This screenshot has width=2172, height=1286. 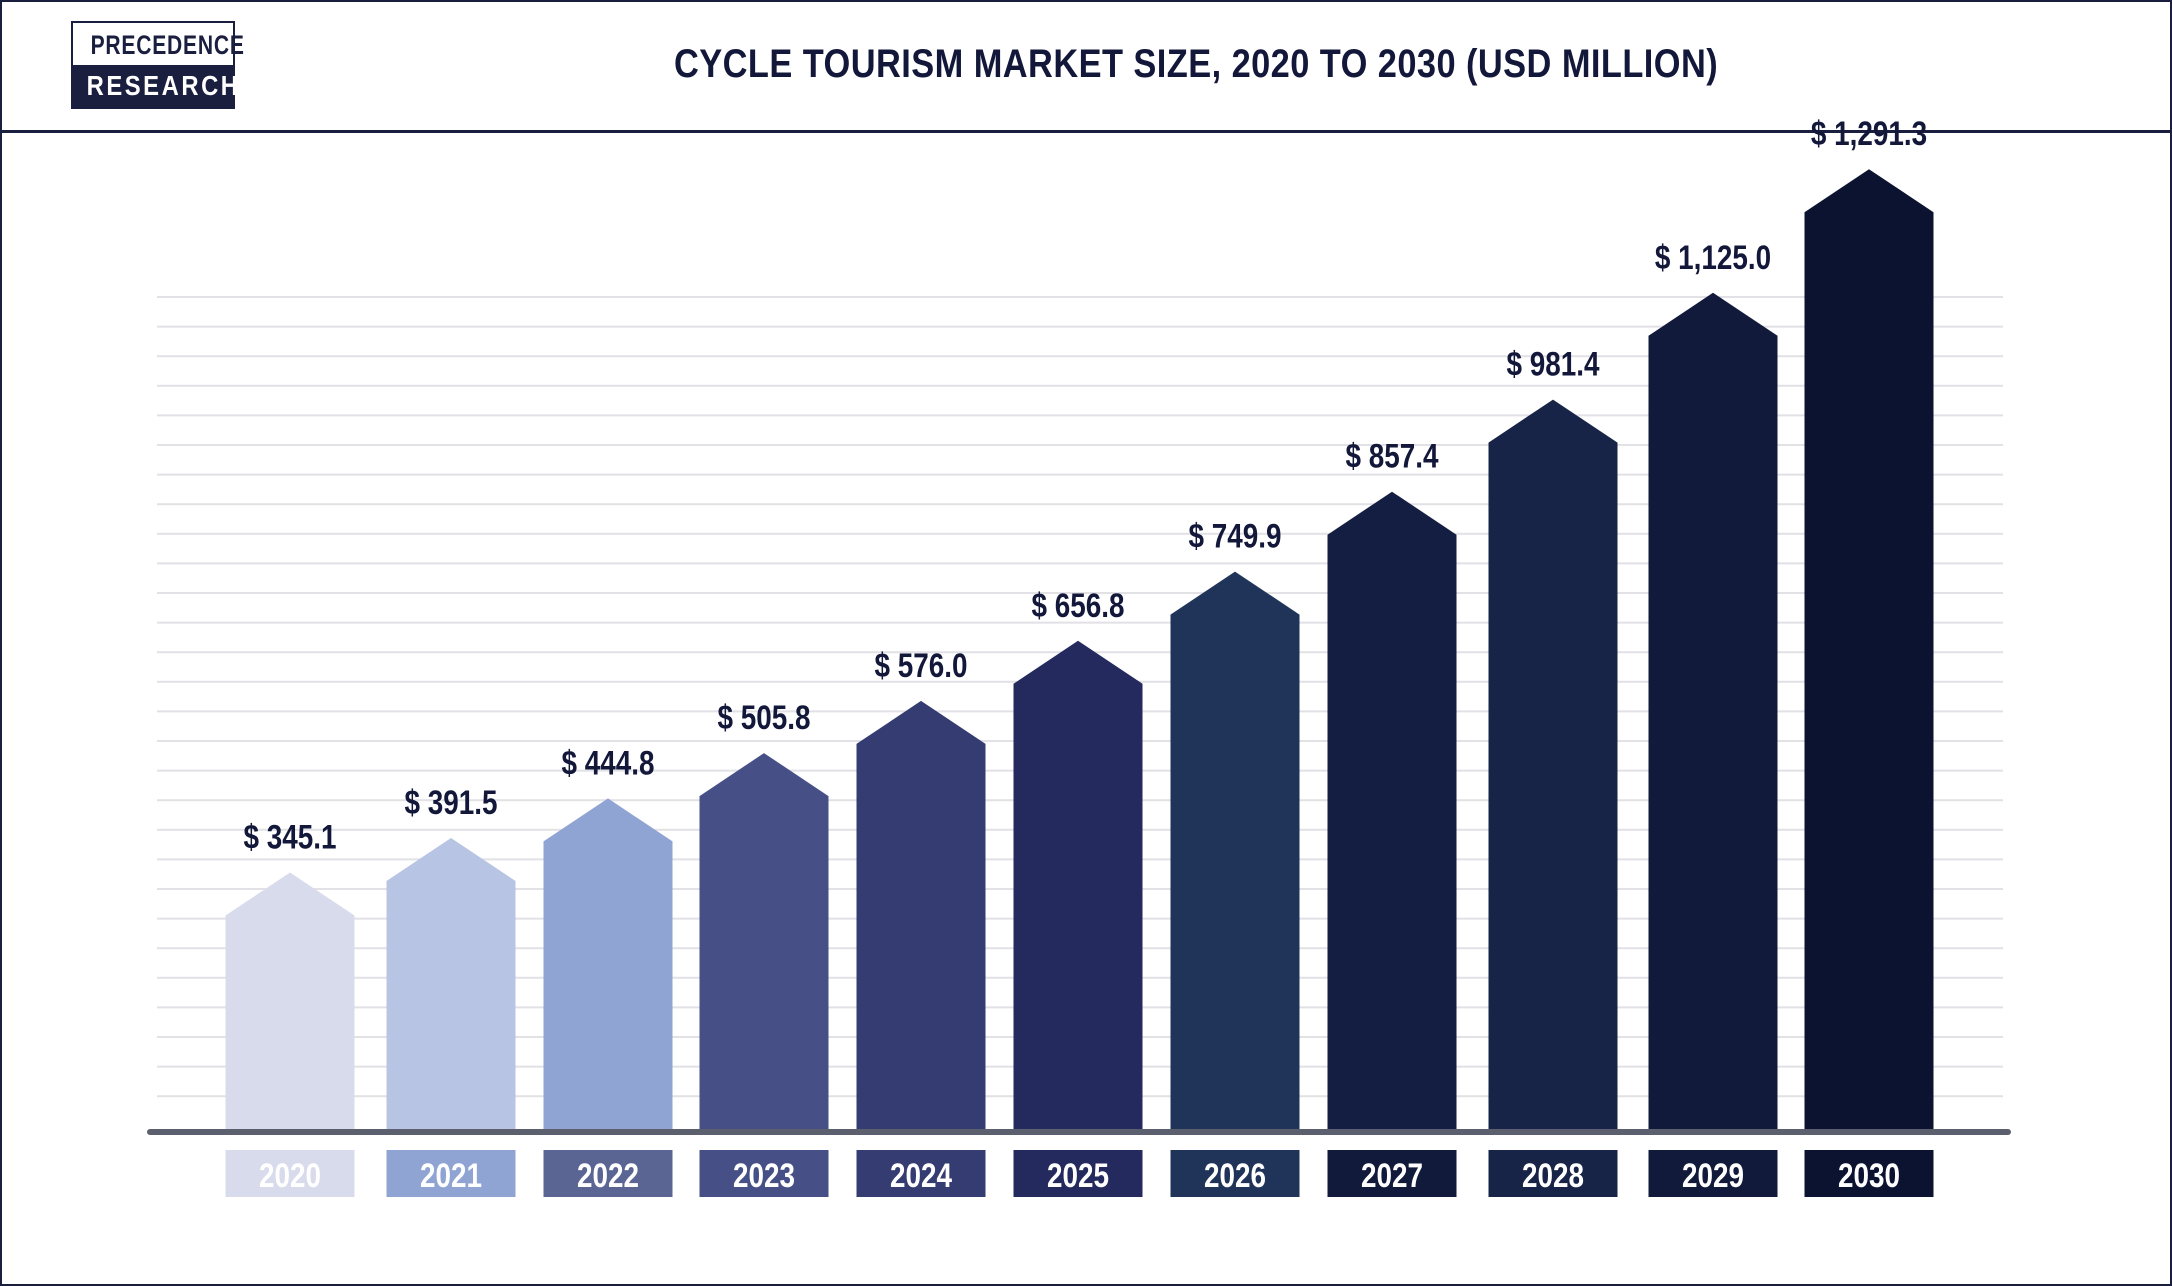 I want to click on value-label-2027: $ 857.4, so click(x=1393, y=456).